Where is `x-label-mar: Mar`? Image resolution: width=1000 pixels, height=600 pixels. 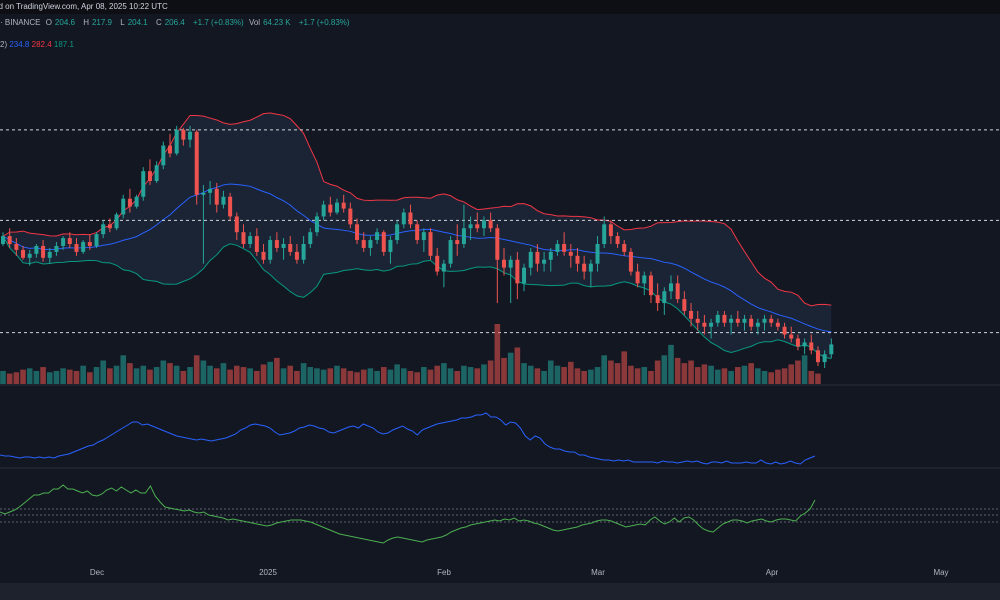 x-label-mar: Mar is located at coordinates (598, 572).